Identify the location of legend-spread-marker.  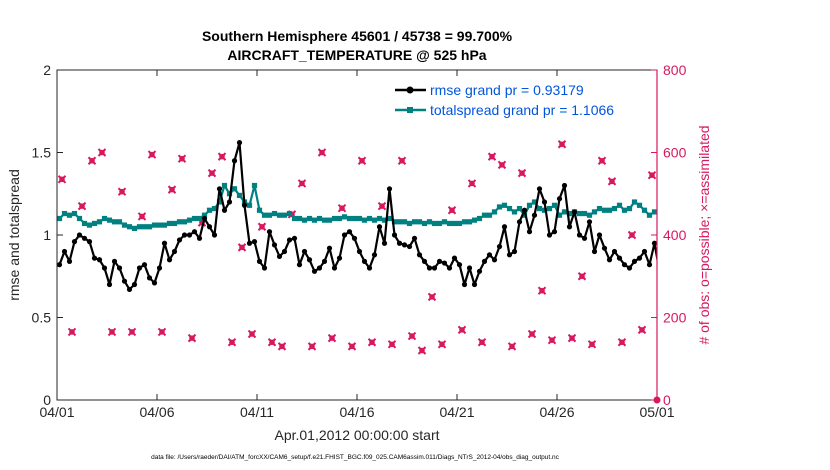
(410, 110).